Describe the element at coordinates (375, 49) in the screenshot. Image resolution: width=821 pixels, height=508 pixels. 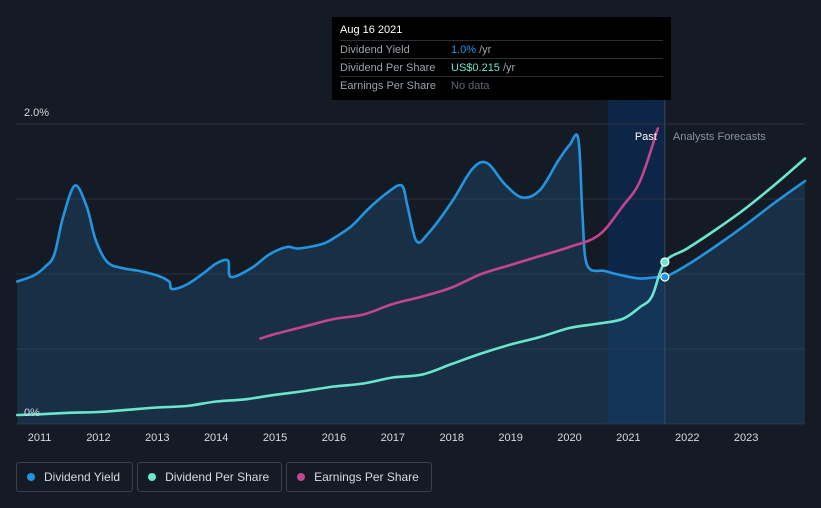
I see `tooltip-label: Dividend Yield` at that location.